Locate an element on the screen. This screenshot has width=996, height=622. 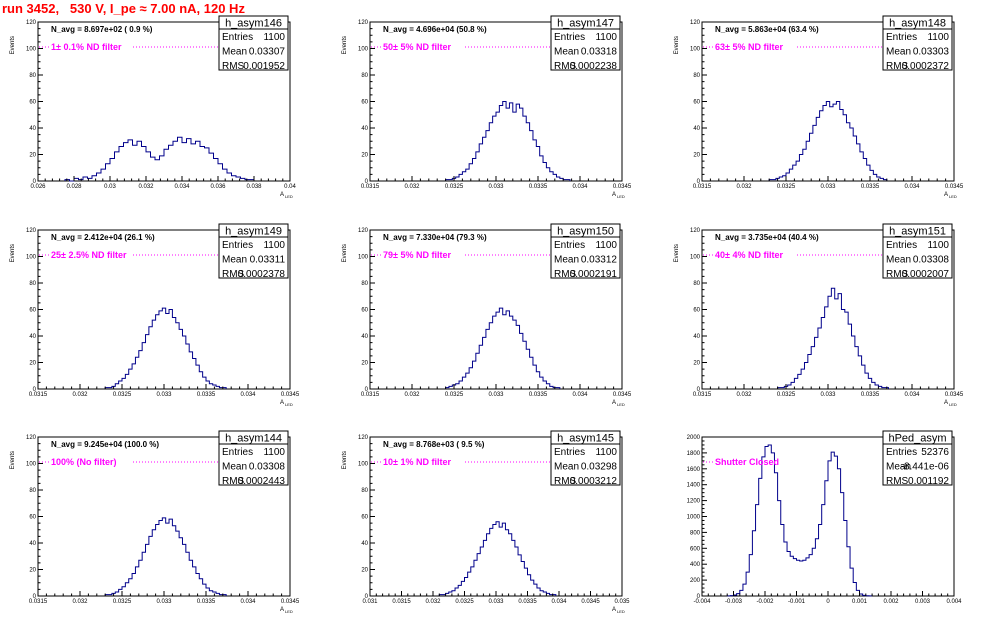
filter-label: 1± 0.1% ND filter is located at coordinates (86, 47).